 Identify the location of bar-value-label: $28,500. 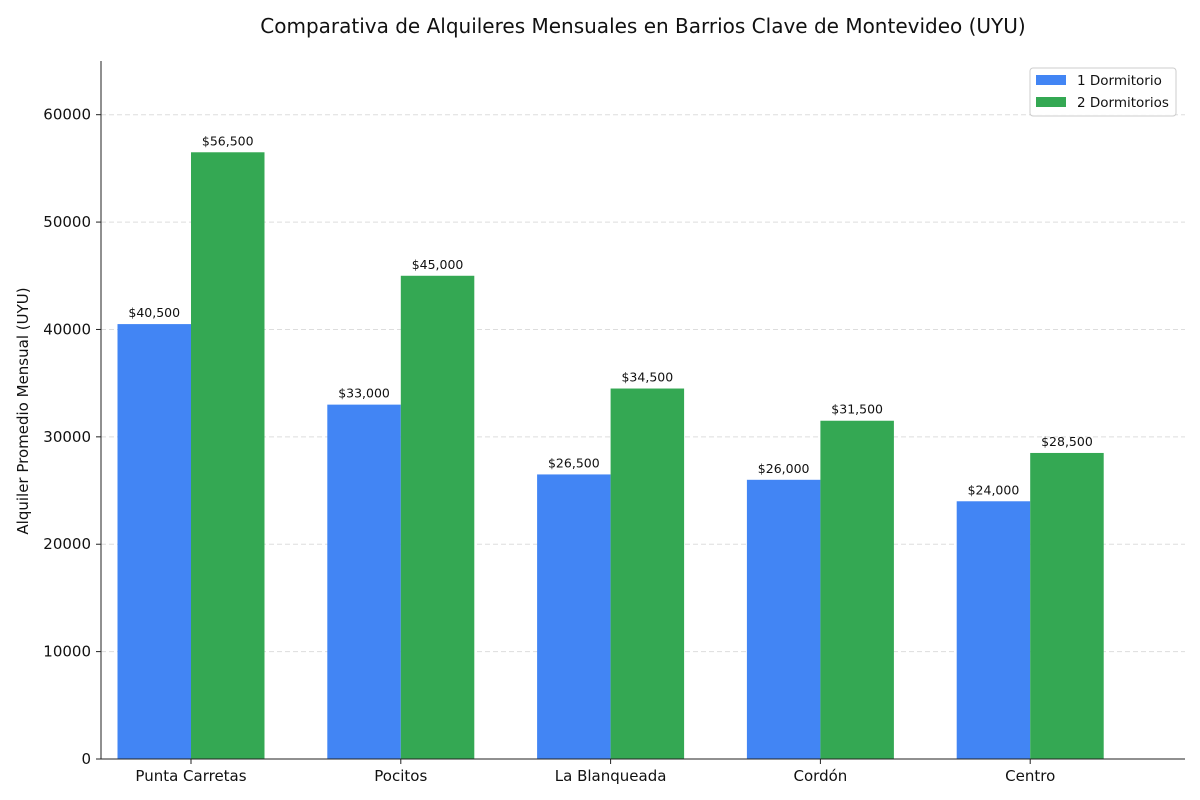
(1067, 441).